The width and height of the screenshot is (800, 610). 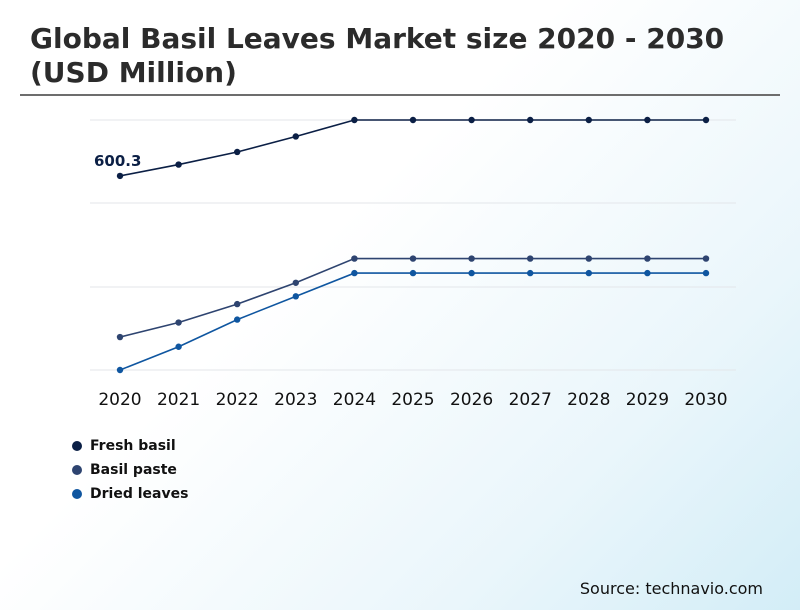 What do you see at coordinates (647, 400) in the screenshot?
I see `x-tick-label: 2029` at bounding box center [647, 400].